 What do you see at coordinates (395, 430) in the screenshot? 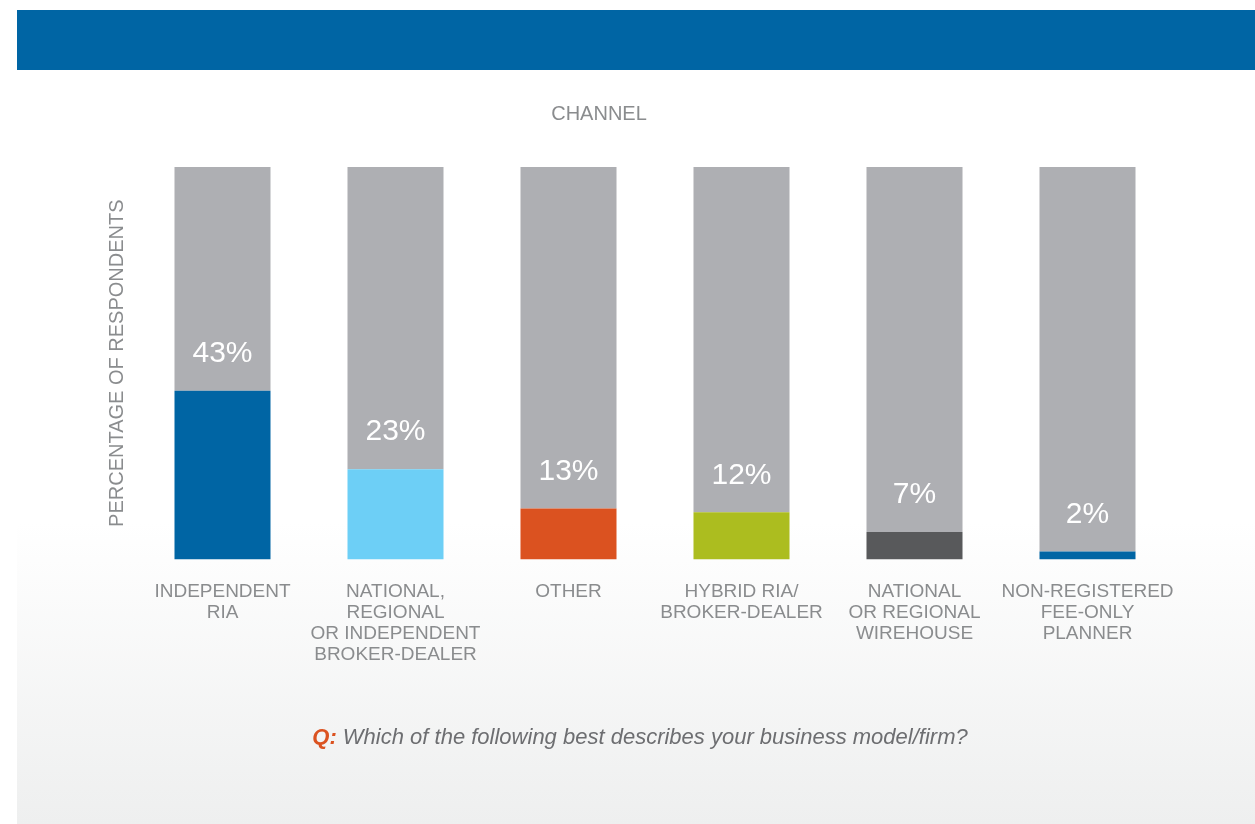
I see `data-label: 23%` at bounding box center [395, 430].